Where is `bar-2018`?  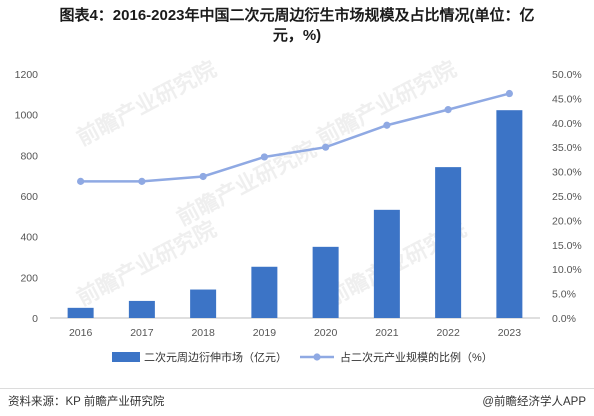
bar-2018 is located at coordinates (203, 303).